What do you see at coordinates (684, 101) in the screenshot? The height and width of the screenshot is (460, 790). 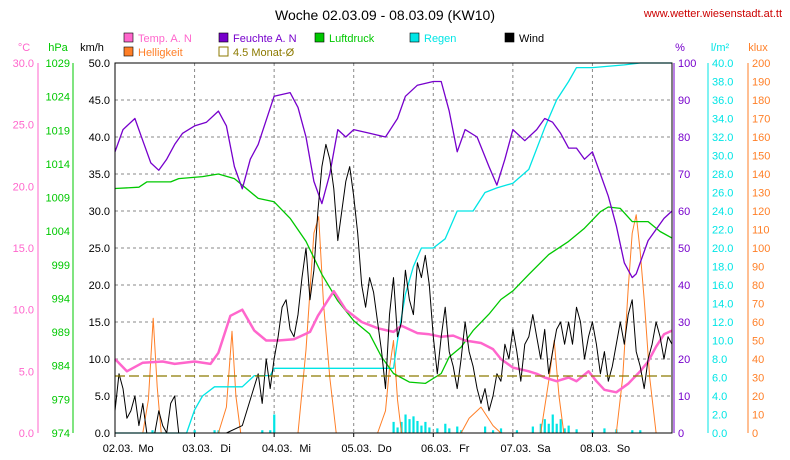 I see `tick-label-humidity: 90` at bounding box center [684, 101].